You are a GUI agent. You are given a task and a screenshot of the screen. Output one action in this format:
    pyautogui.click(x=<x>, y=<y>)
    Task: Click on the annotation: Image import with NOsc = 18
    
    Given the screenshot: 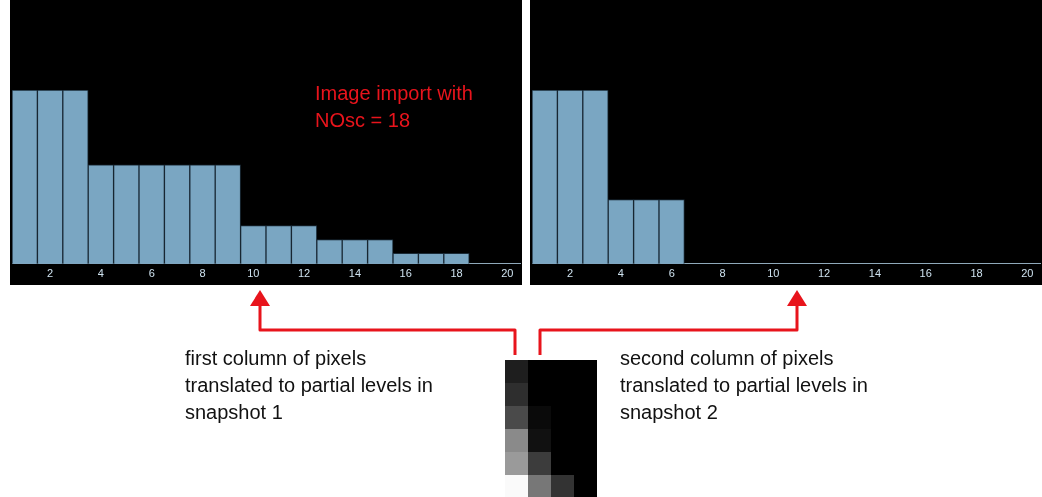 What is the action you would take?
    pyautogui.click(x=394, y=107)
    